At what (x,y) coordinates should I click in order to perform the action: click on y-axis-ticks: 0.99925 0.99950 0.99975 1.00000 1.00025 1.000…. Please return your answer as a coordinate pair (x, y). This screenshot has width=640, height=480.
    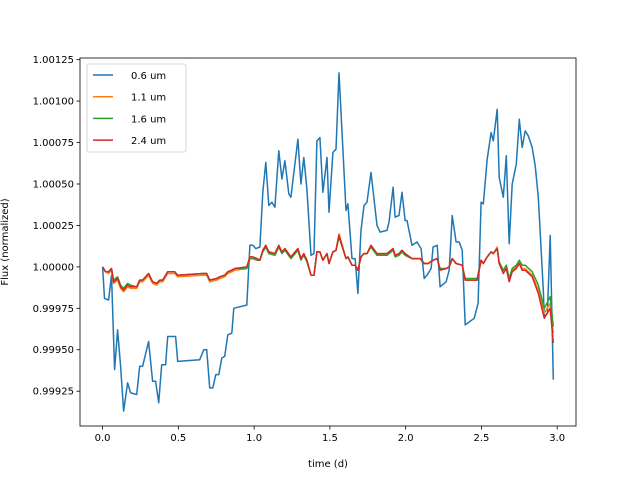
    Looking at the image, I should click on (56, 226).